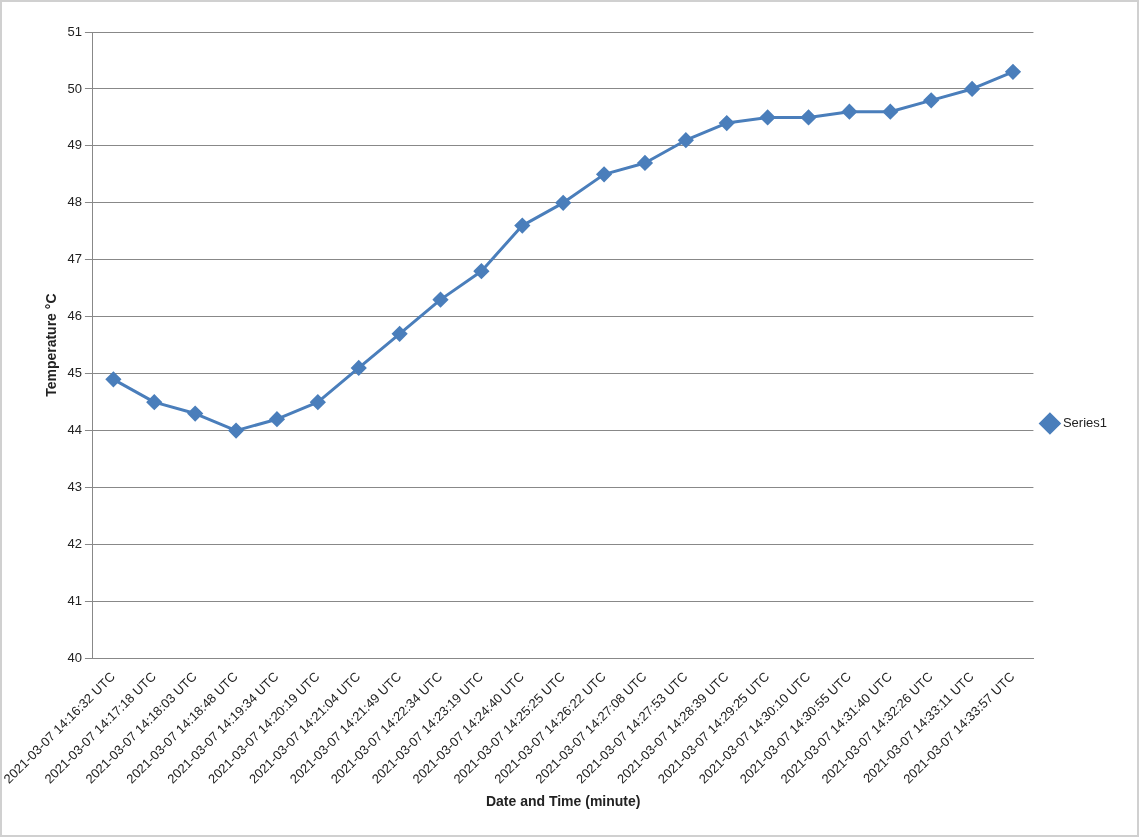  What do you see at coordinates (74, 31) in the screenshot?
I see `y-tick-label: 51` at bounding box center [74, 31].